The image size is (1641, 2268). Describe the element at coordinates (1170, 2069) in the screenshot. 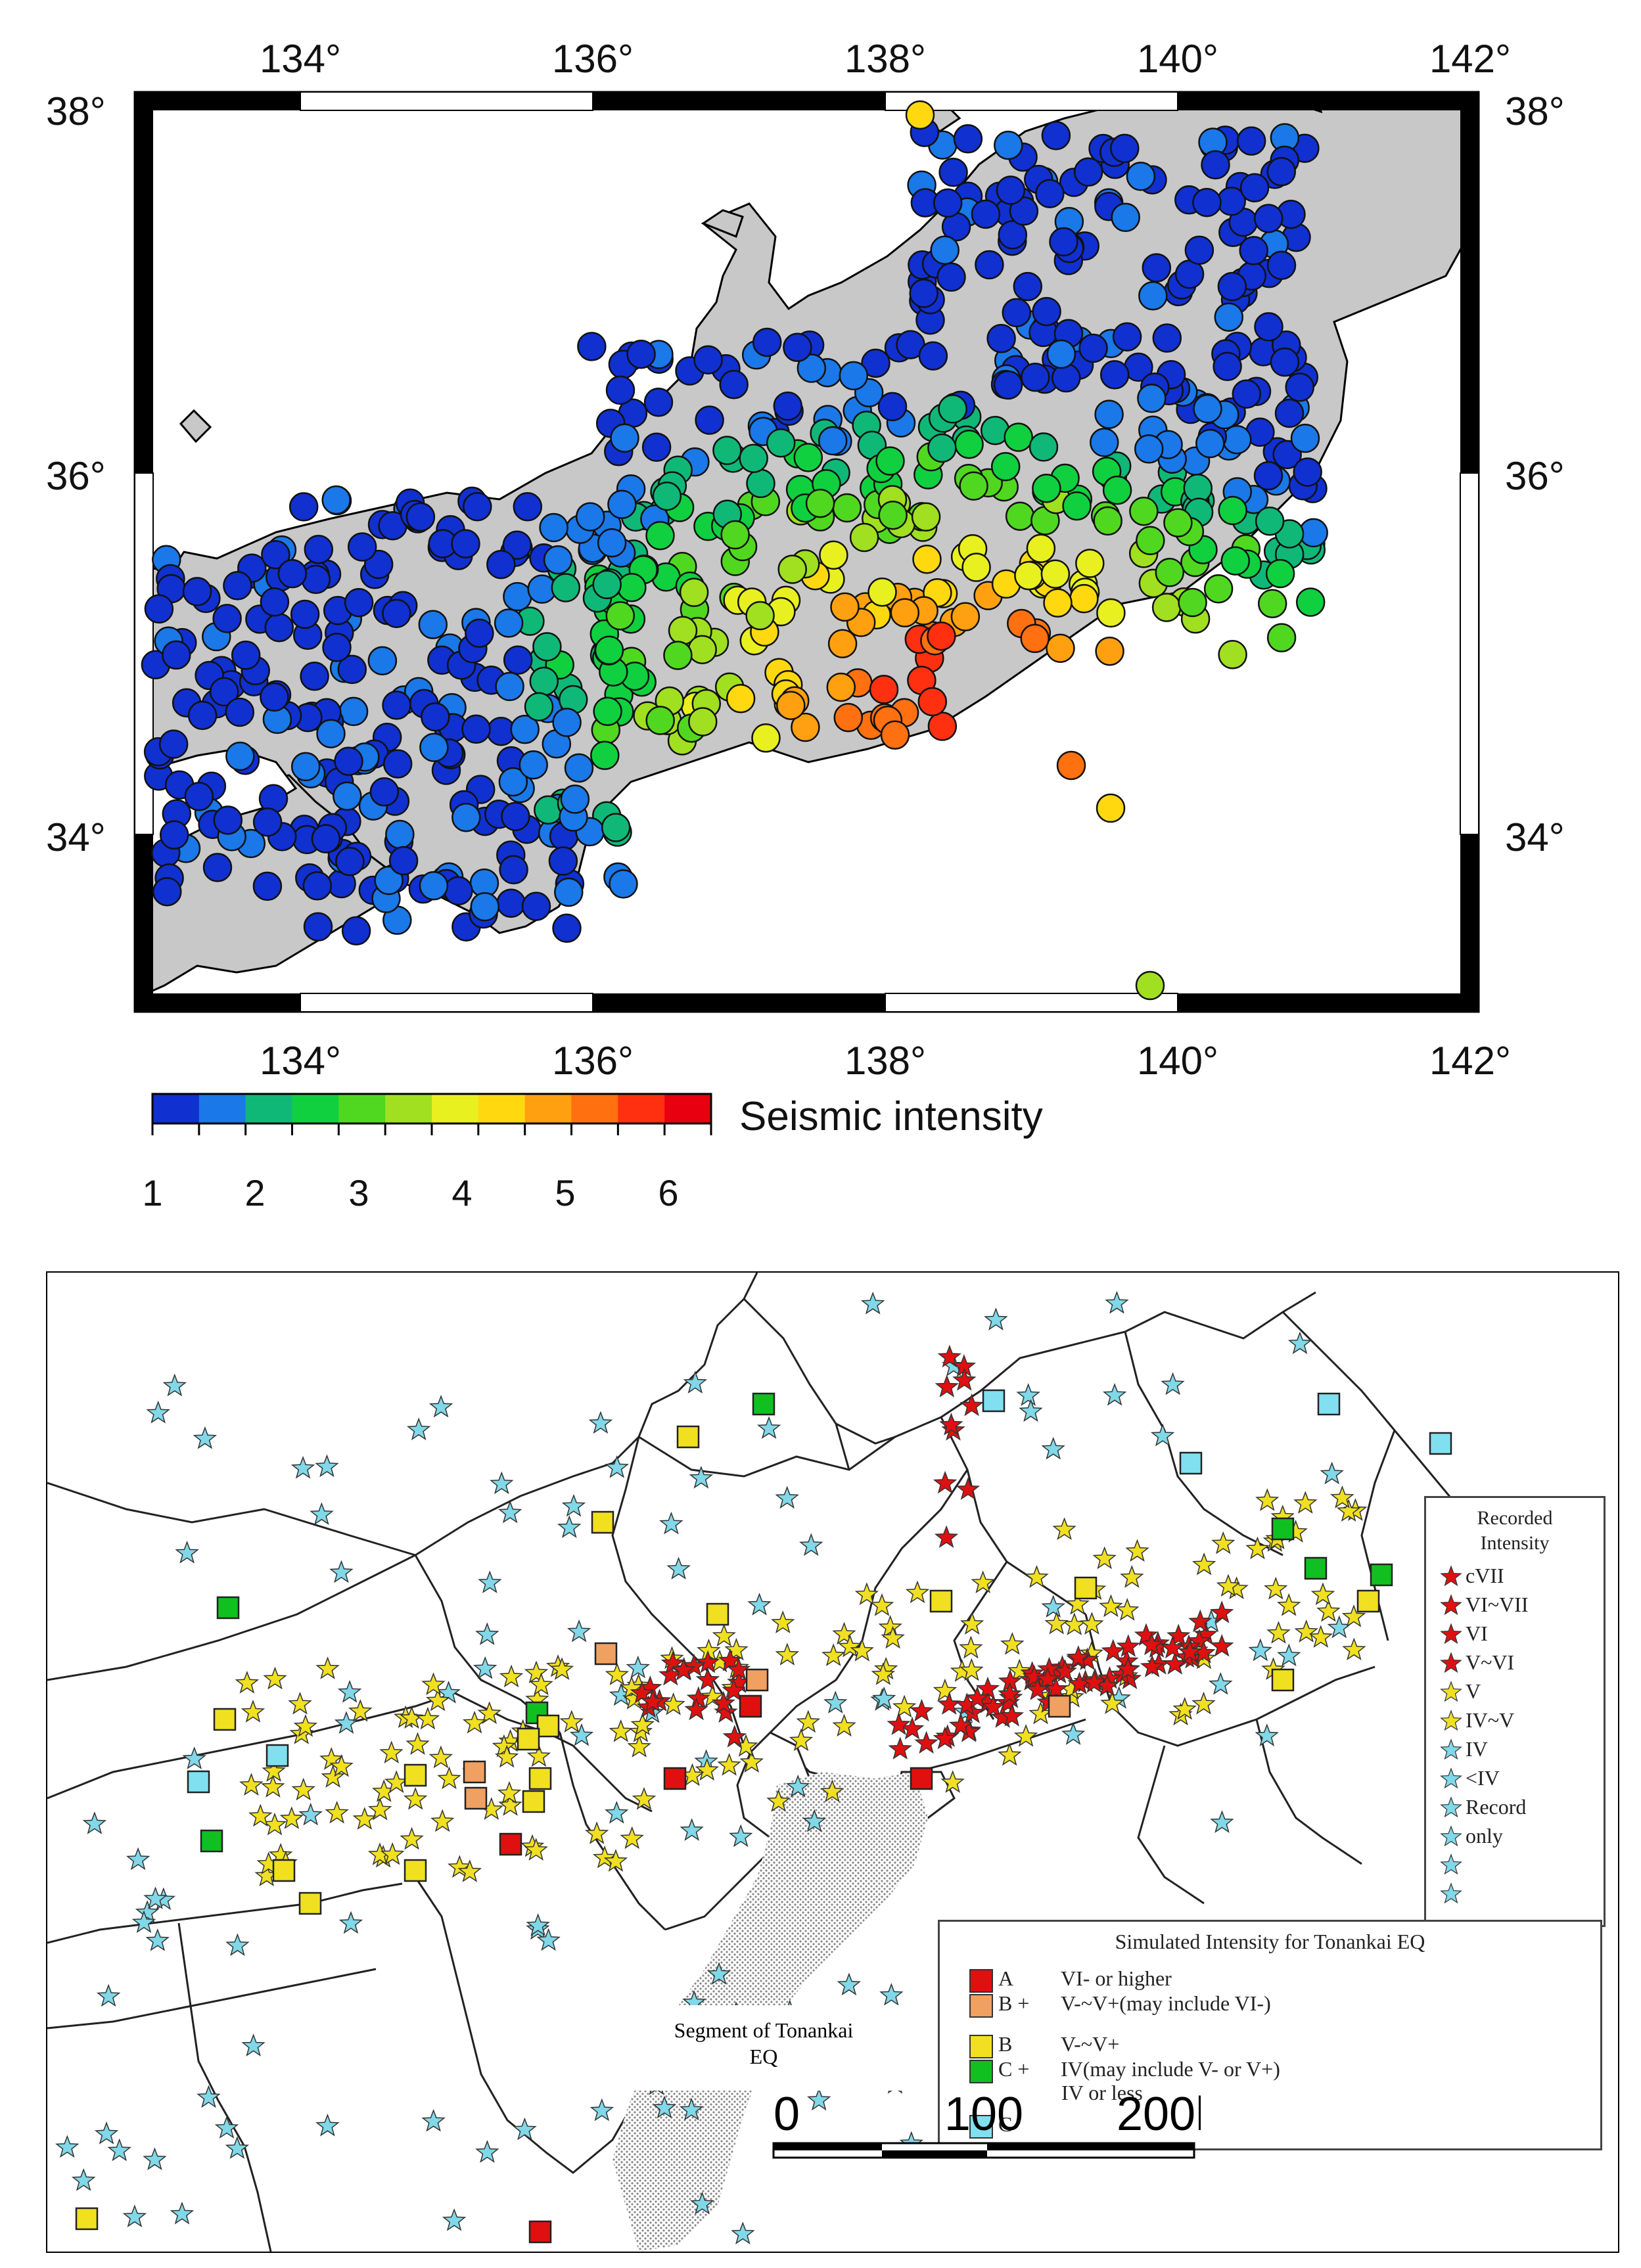

I see `legend-desc: IV(may include V- or V+)` at that location.